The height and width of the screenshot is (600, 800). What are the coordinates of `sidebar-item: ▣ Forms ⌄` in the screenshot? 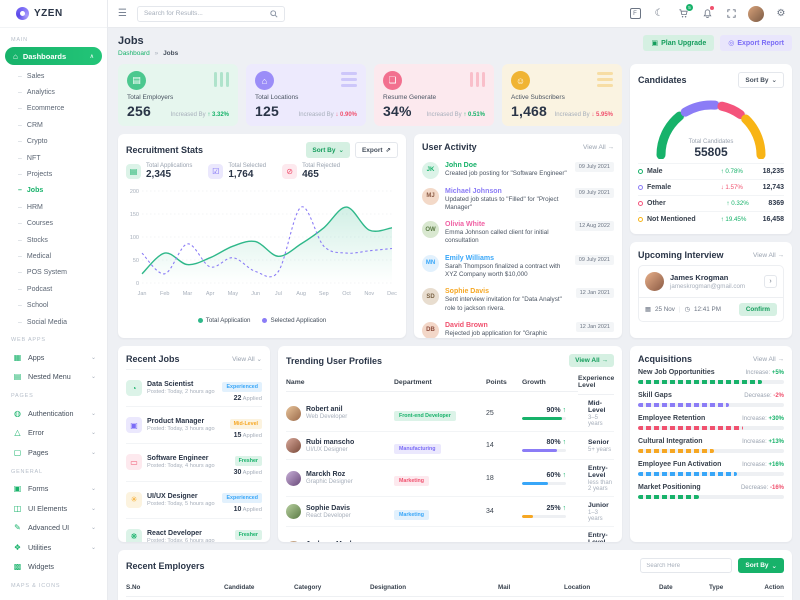 It's located at (53, 489).